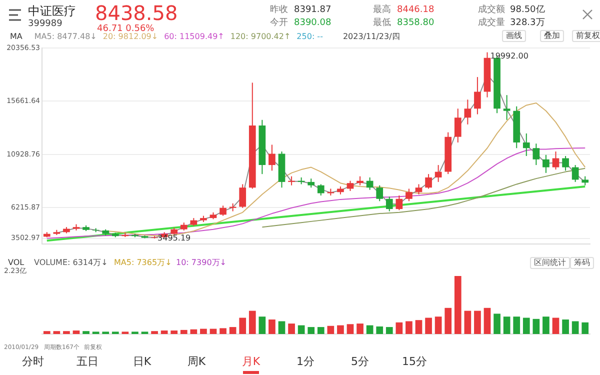 The image size is (600, 375). Describe the element at coordinates (174, 237) in the screenshot. I see `annotation: 3495.19` at that location.